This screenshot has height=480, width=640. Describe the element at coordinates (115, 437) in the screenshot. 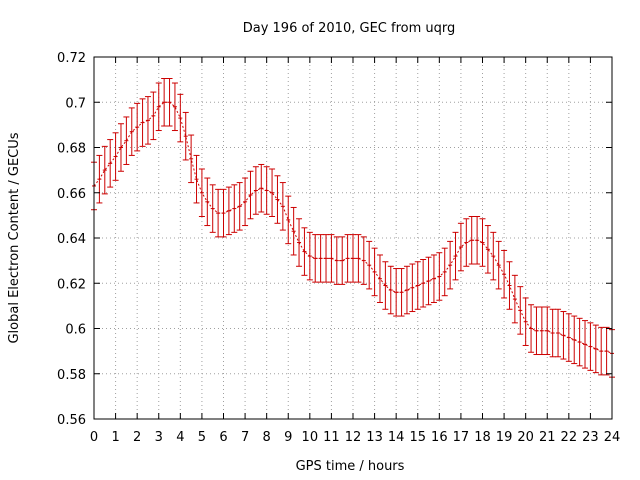

I see `x-tick-label: 1` at that location.